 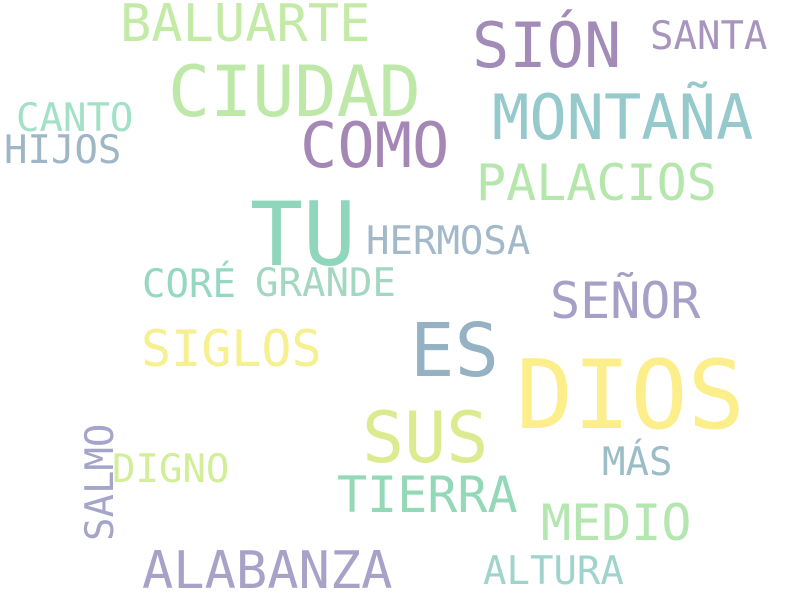 What do you see at coordinates (245, 27) in the screenshot?
I see `word-baluarte: BALUARTE` at bounding box center [245, 27].